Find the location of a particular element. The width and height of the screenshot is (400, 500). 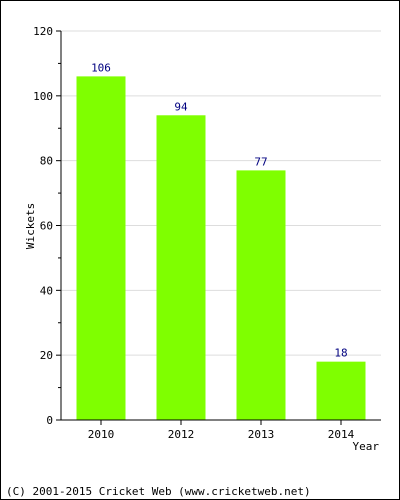

y-axis-ticks: 0 20 40 60 80 100 120 is located at coordinates (47, 226).